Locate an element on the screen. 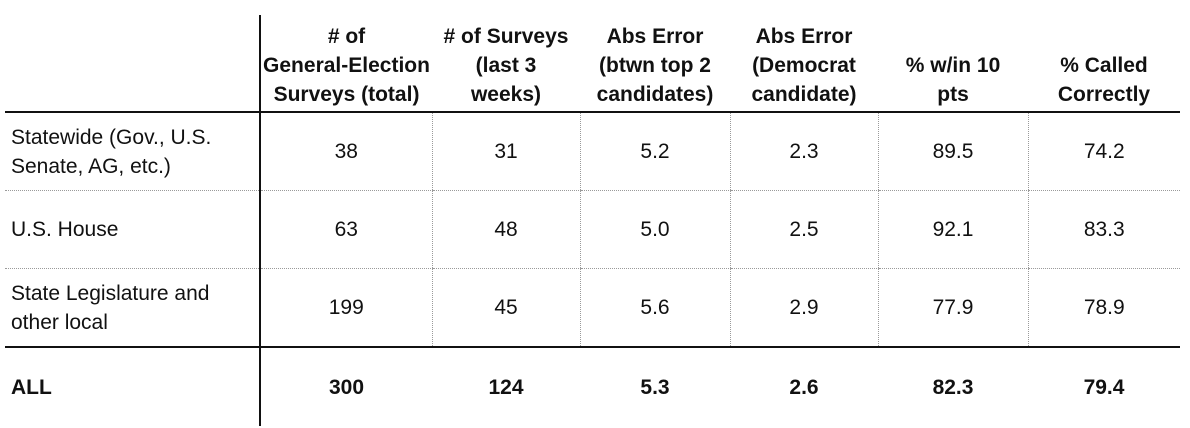  header-line: % Called is located at coordinates (1104, 65).